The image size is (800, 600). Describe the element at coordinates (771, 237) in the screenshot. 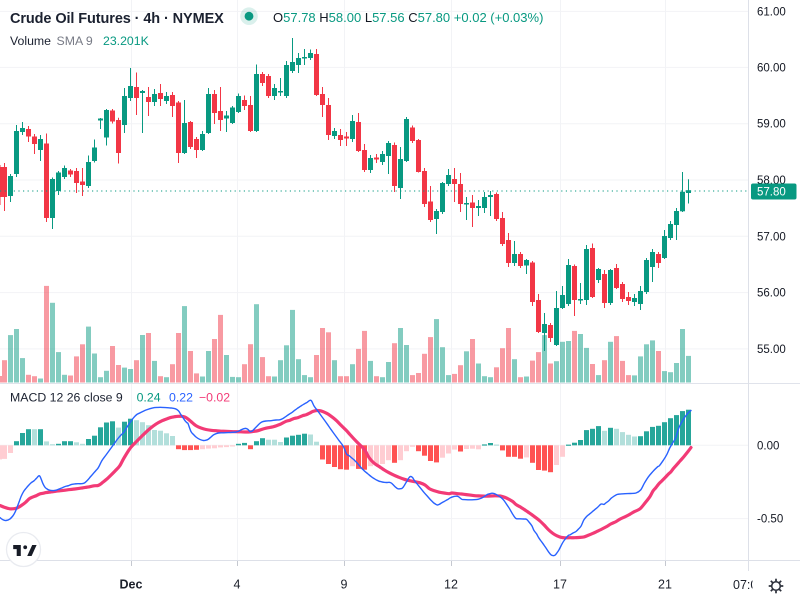

I see `svg-text: 57.00` at that location.